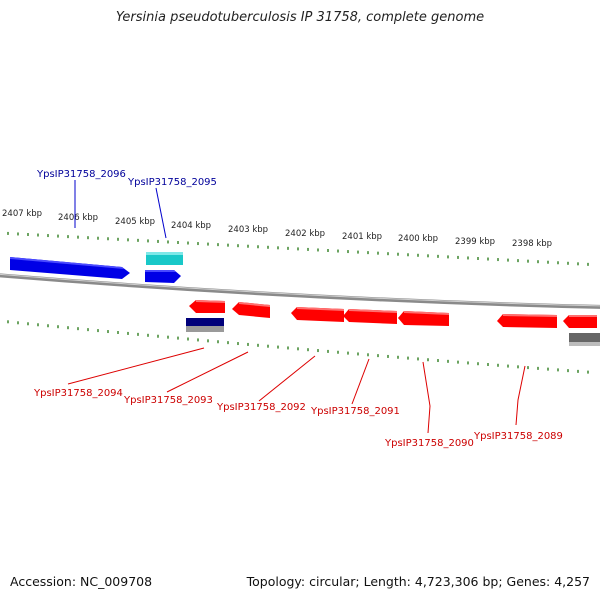 This screenshot has width=600, height=600. What do you see at coordinates (429, 443) in the screenshot?
I see `gene-label-2090: YpsIP31758_2090` at bounding box center [429, 443].